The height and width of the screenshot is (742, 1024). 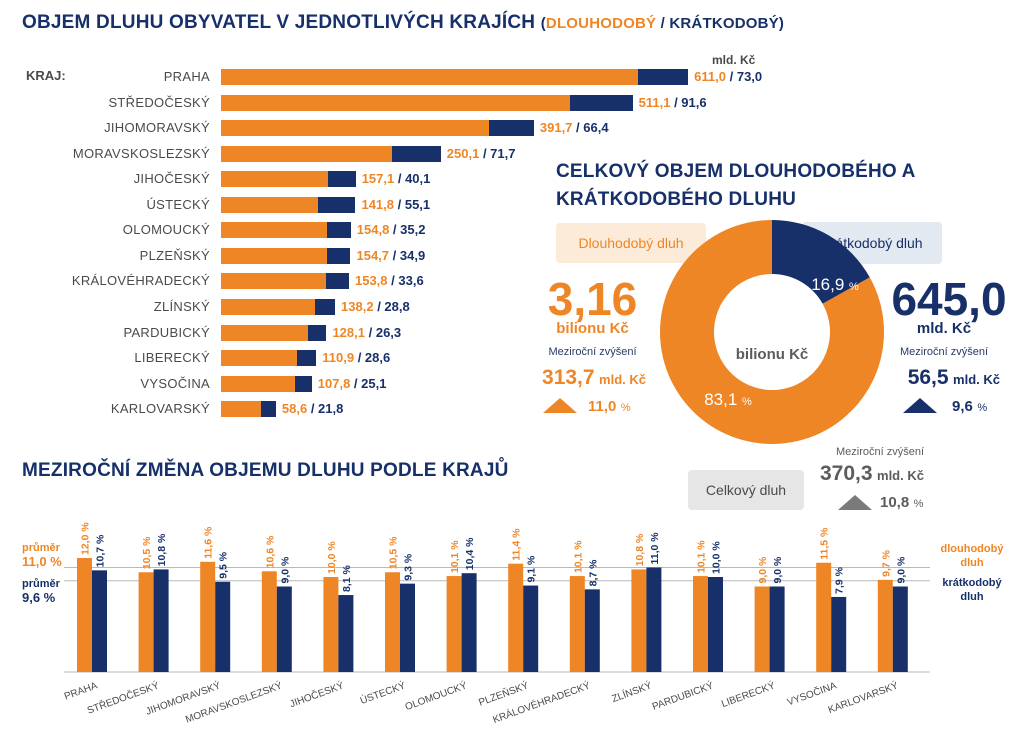 I want to click on bar-value-label: 154,8 / 35,2, so click(x=391, y=229).